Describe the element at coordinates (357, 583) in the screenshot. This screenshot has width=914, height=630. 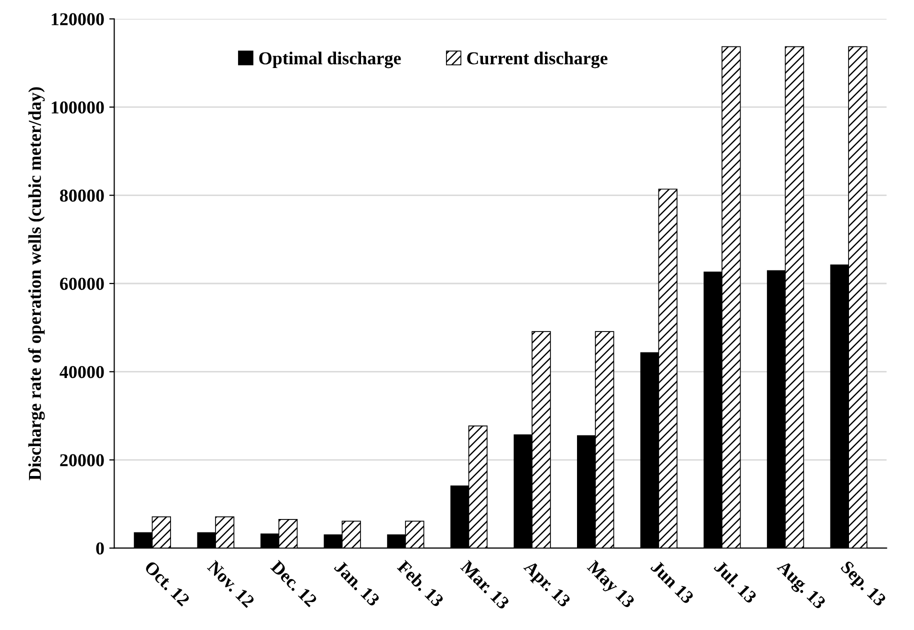
I see `x-tick-label: Jan. 13` at that location.